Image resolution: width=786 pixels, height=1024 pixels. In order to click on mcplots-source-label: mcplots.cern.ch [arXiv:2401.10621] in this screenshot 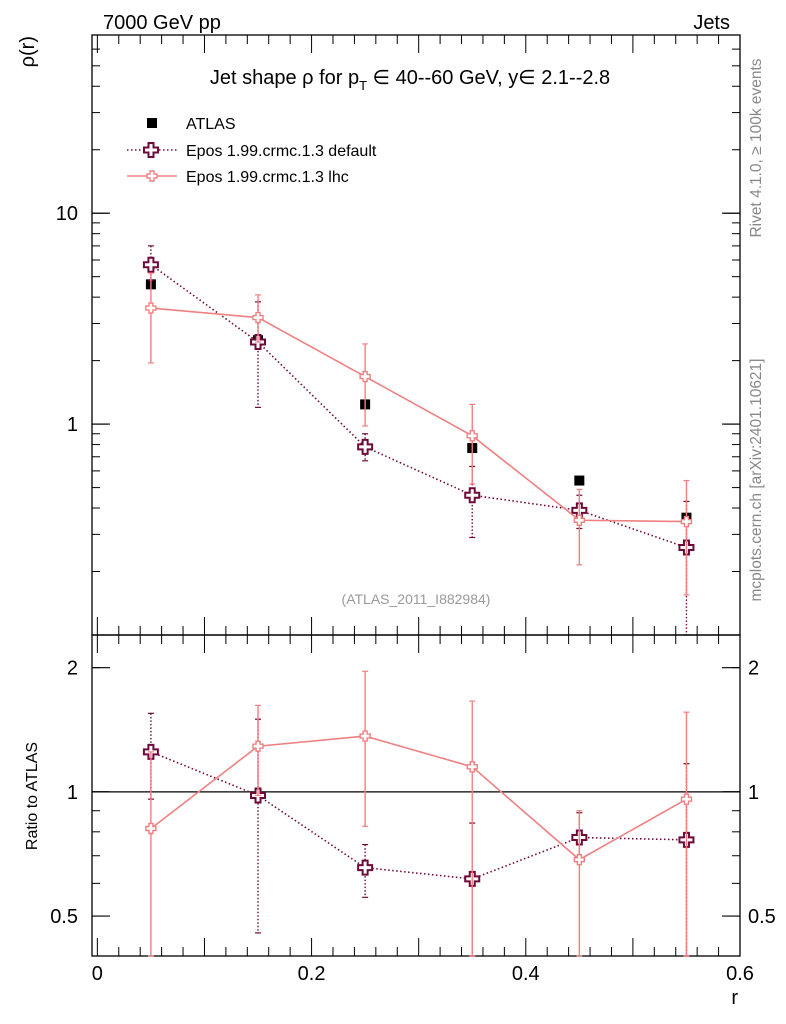, I will do `click(756, 480)`.